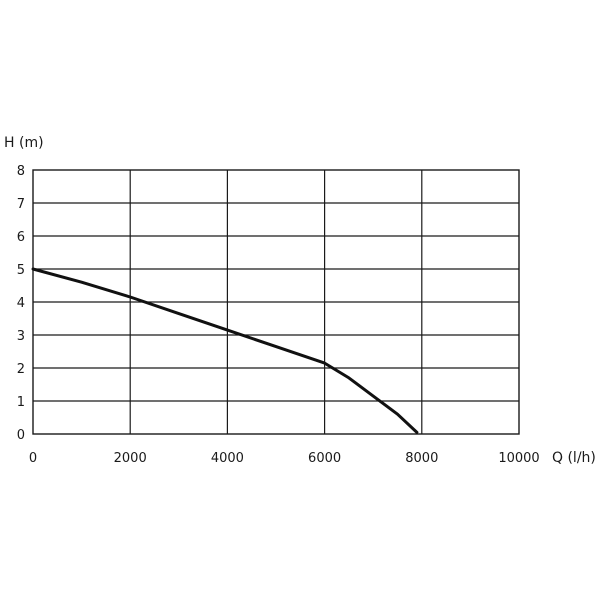 The height and width of the screenshot is (600, 600). What do you see at coordinates (227, 458) in the screenshot?
I see `x-tick-label: 4000` at bounding box center [227, 458].